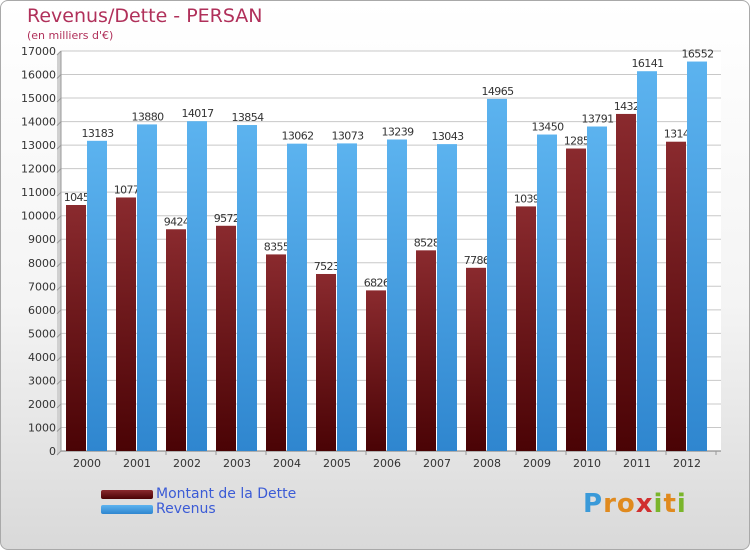 Image resolution: width=750 pixels, height=550 pixels. What do you see at coordinates (42, 333) in the screenshot?
I see `y-tick-label: 5000` at bounding box center [42, 333].